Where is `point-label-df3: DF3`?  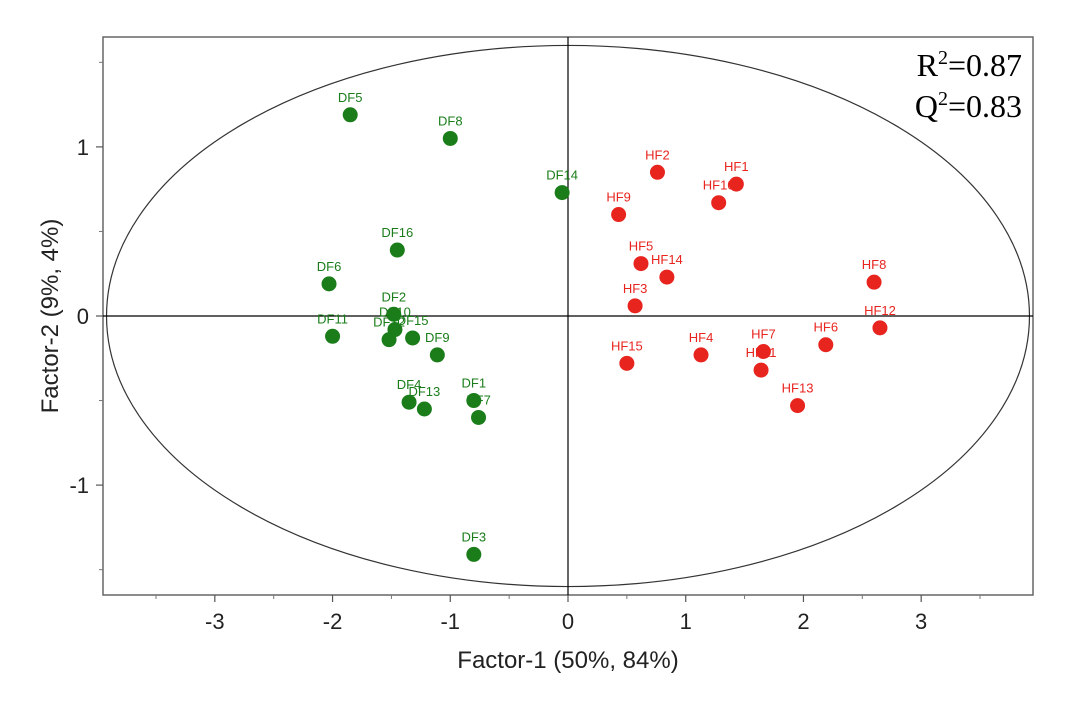
point-label-df3: DF3 is located at coordinates (474, 536).